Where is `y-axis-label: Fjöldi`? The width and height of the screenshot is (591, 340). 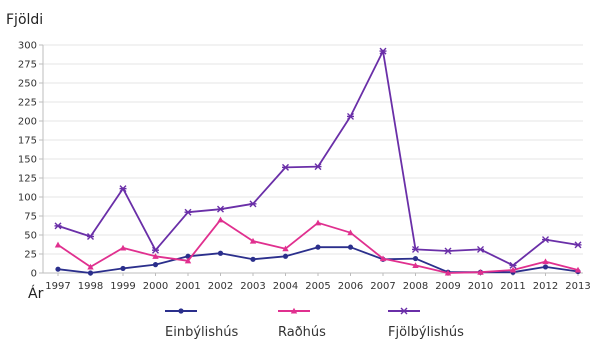 y-axis-label: Fjöldi is located at coordinates (24, 20).